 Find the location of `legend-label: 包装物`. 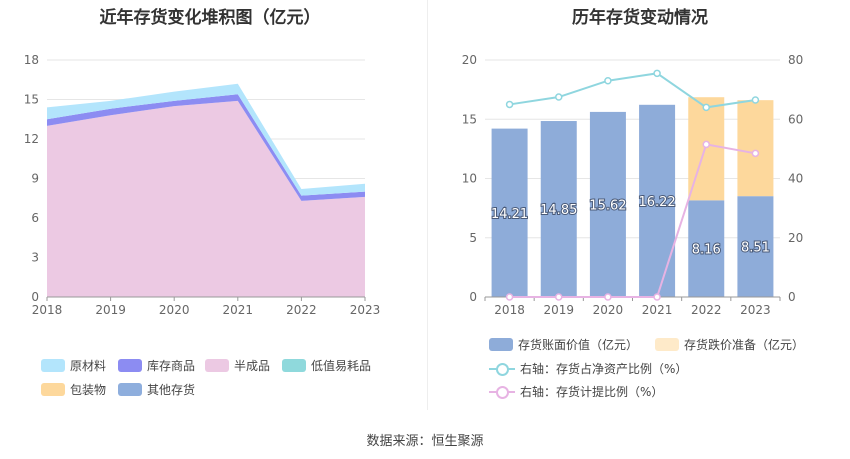

legend-label: 包装物 is located at coordinates (88, 390).